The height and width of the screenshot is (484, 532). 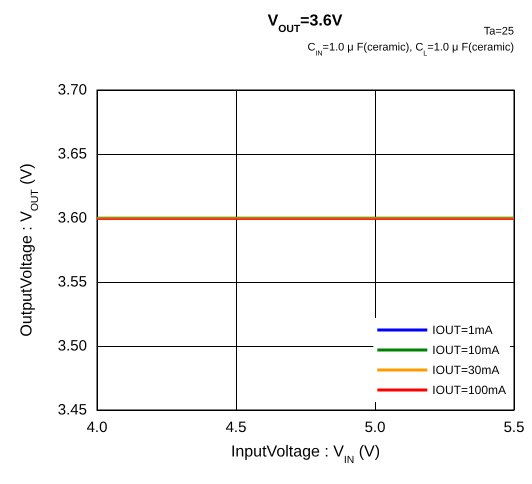 I want to click on text: Ta=25, so click(x=499, y=32).